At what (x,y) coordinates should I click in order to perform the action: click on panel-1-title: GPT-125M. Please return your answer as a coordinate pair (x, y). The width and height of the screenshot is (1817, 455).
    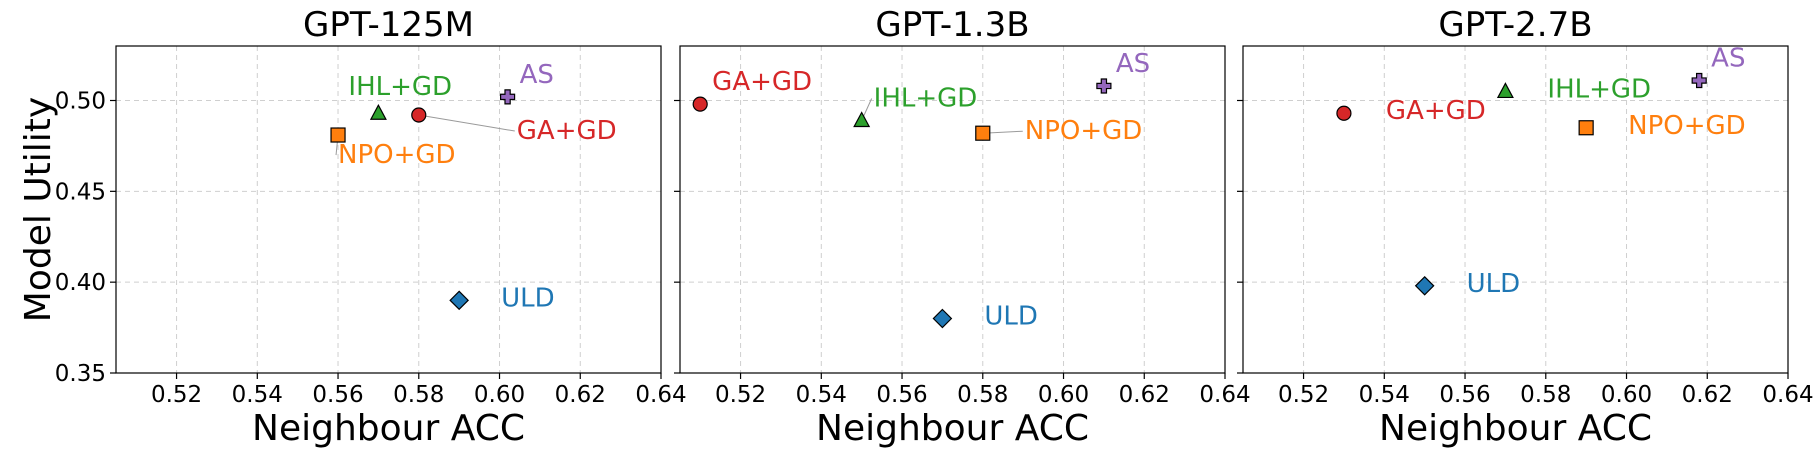
    Looking at the image, I should click on (388, 25).